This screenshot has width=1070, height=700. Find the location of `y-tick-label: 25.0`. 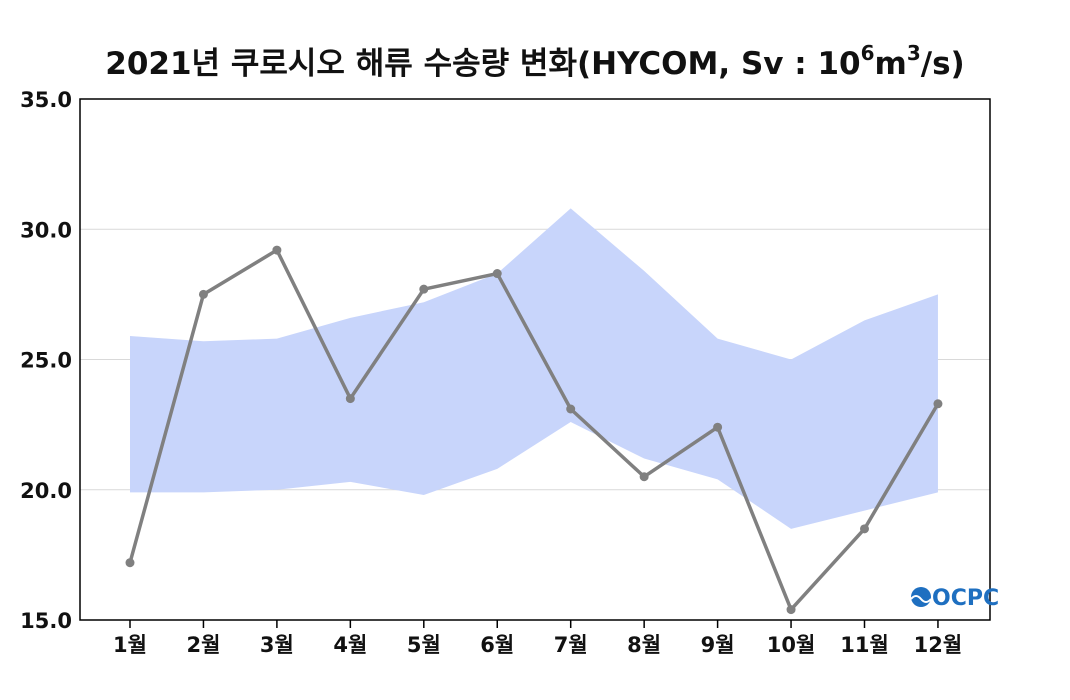

y-tick-label: 25.0 is located at coordinates (46, 361).